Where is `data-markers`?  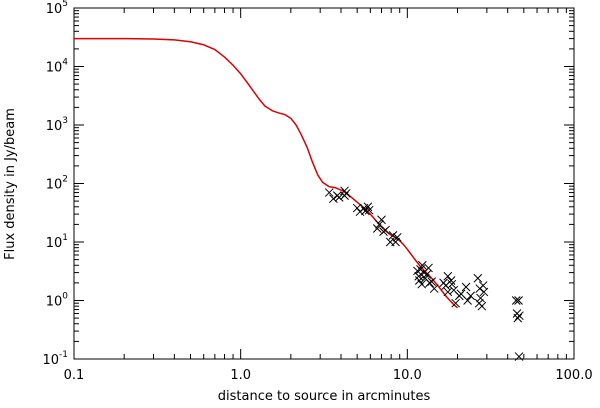 data-markers is located at coordinates (424, 273).